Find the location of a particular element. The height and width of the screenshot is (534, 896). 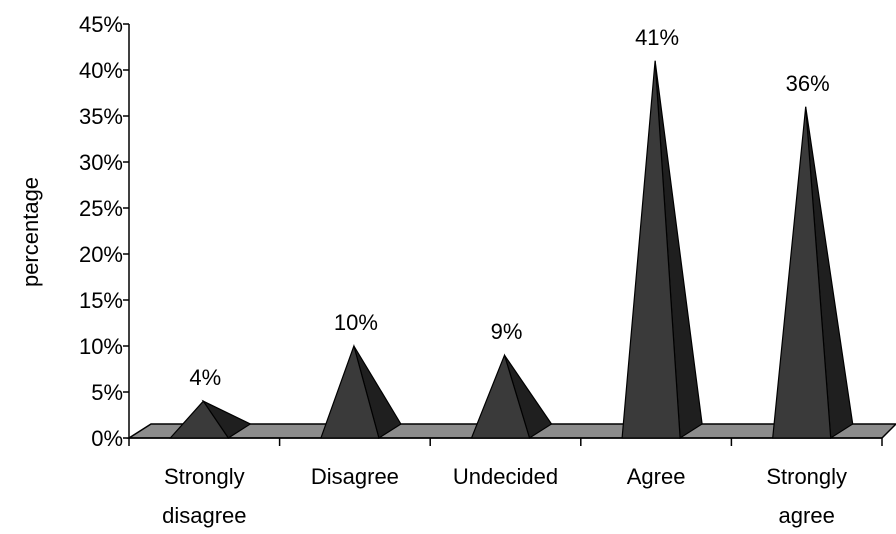

x-category-label: Undecided is located at coordinates (505, 476).